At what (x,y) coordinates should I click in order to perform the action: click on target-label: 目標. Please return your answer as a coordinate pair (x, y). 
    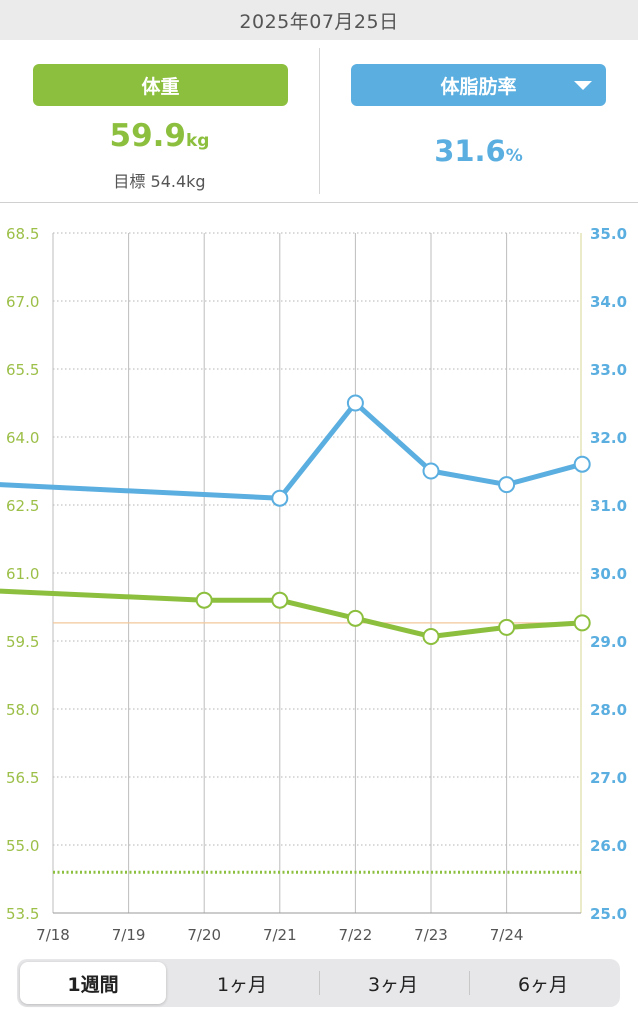
    Looking at the image, I should click on (129, 181).